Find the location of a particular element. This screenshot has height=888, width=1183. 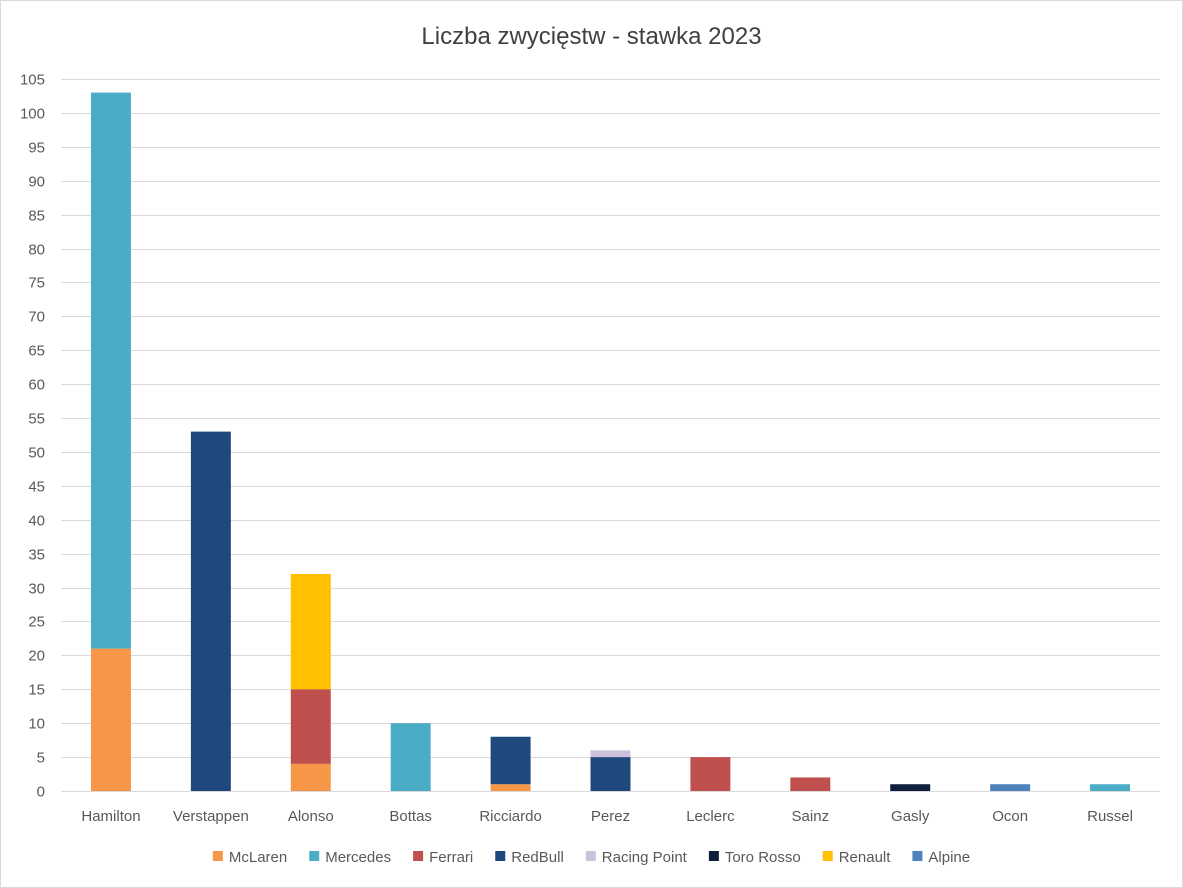

legend-item: McLaren is located at coordinates (249, 857).